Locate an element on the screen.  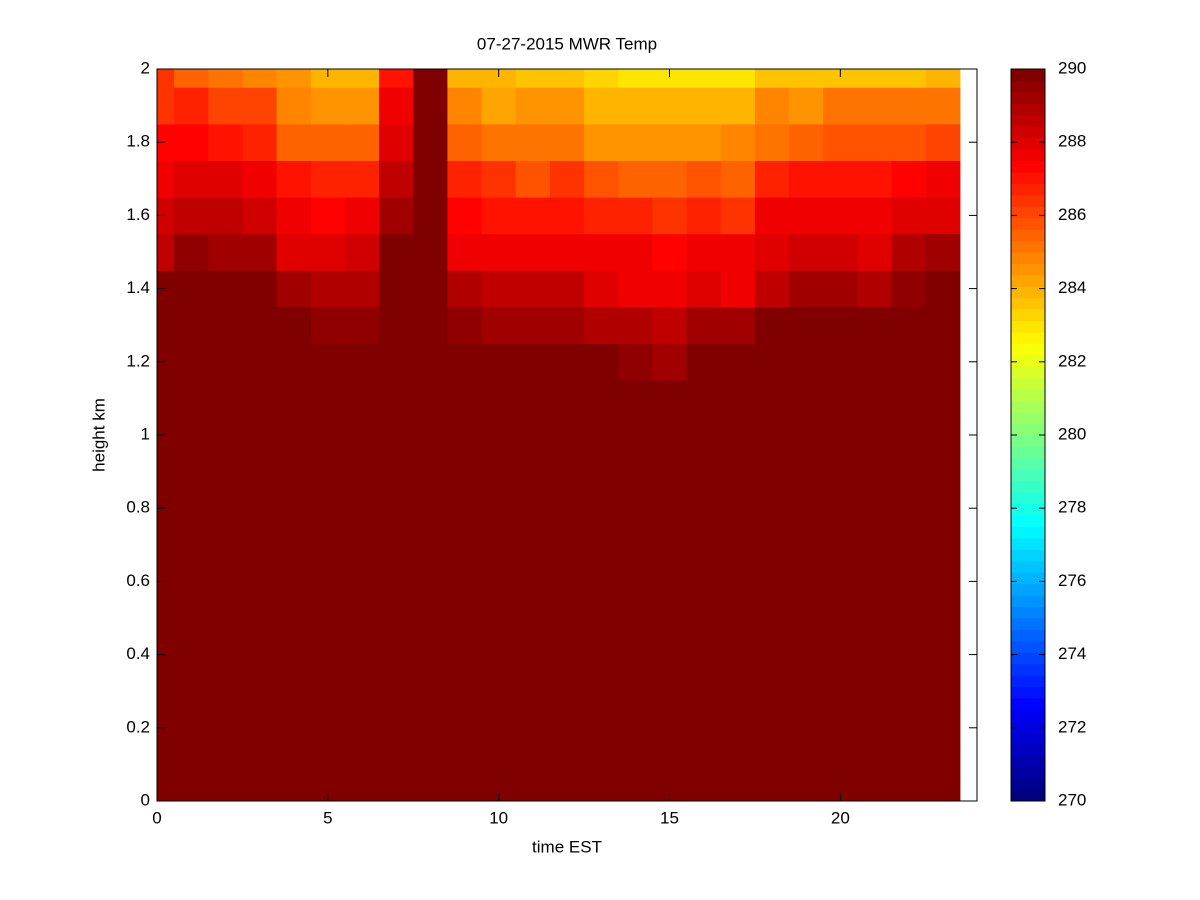
y-tick-label: 1.6 is located at coordinates (138, 214).